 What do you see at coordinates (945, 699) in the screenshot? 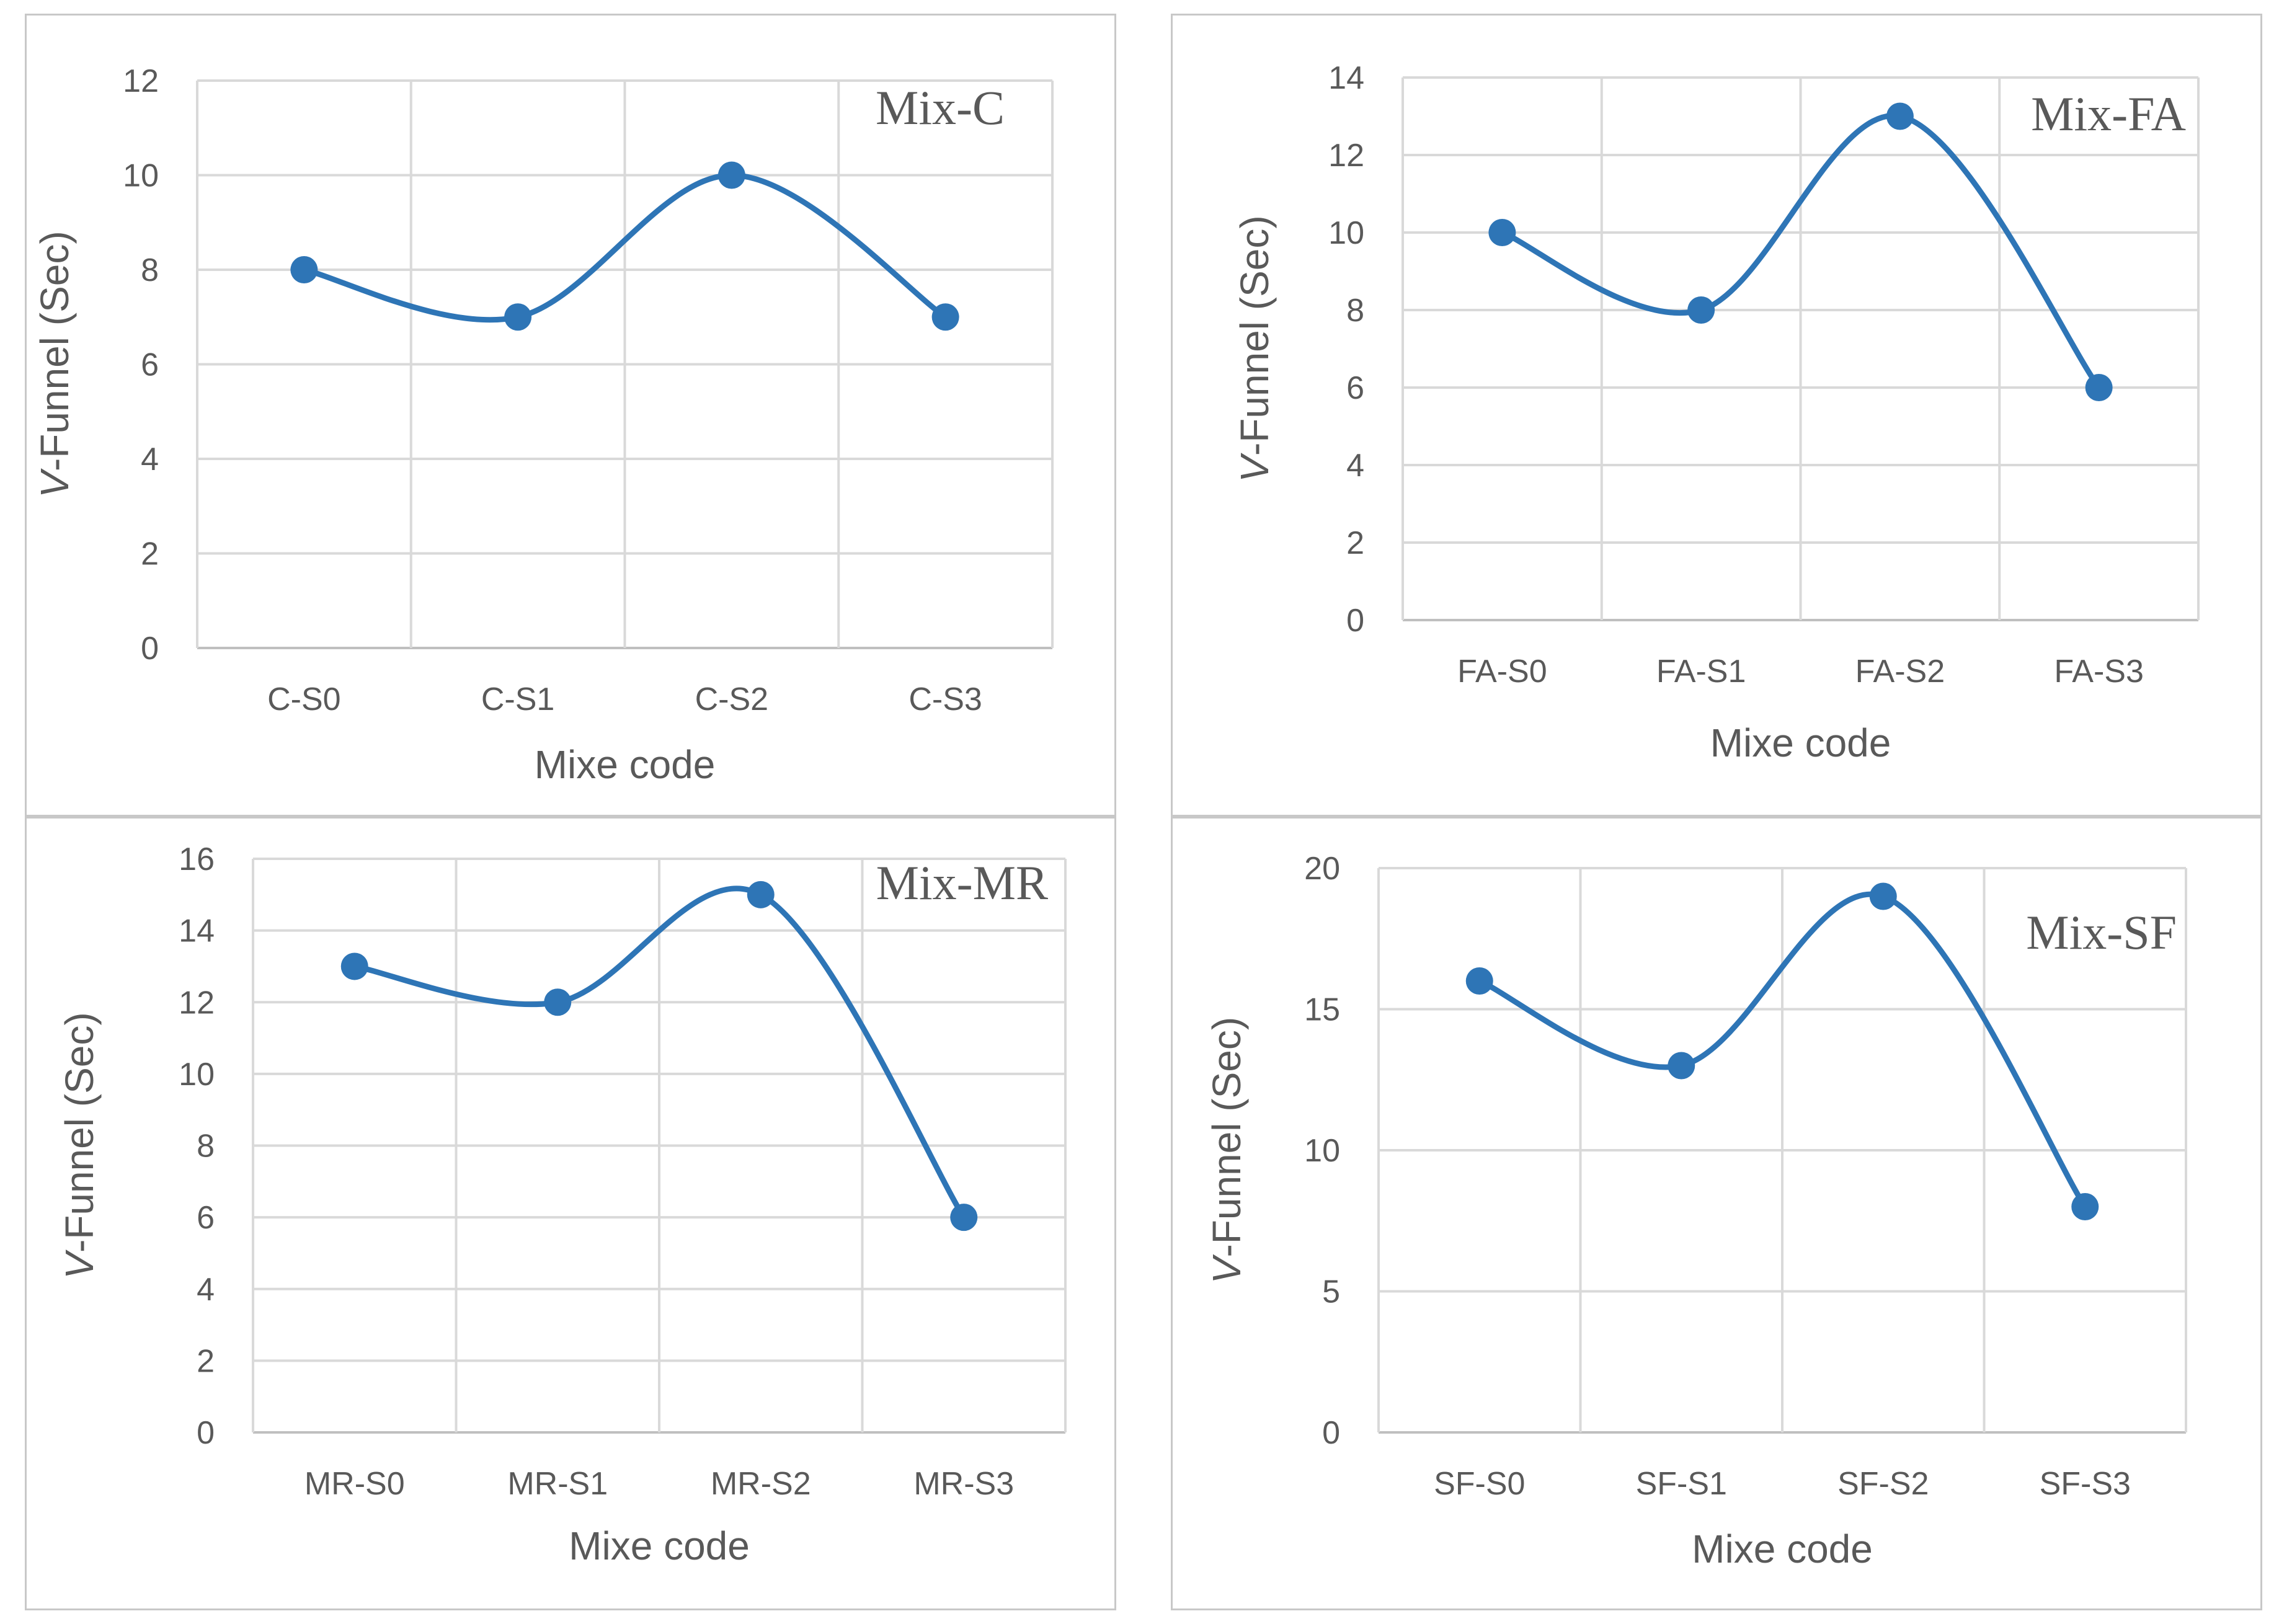
I see `x-tick-label: C-S3` at bounding box center [945, 699].